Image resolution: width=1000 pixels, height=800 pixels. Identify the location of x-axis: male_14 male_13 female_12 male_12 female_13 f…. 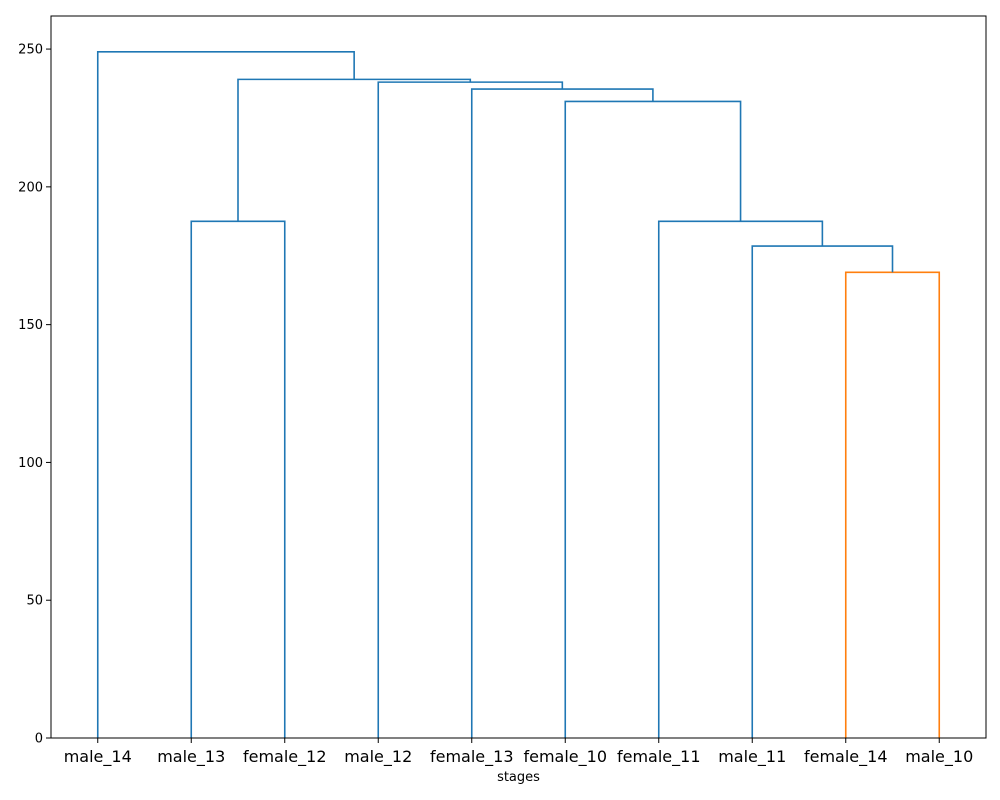
(518, 752).